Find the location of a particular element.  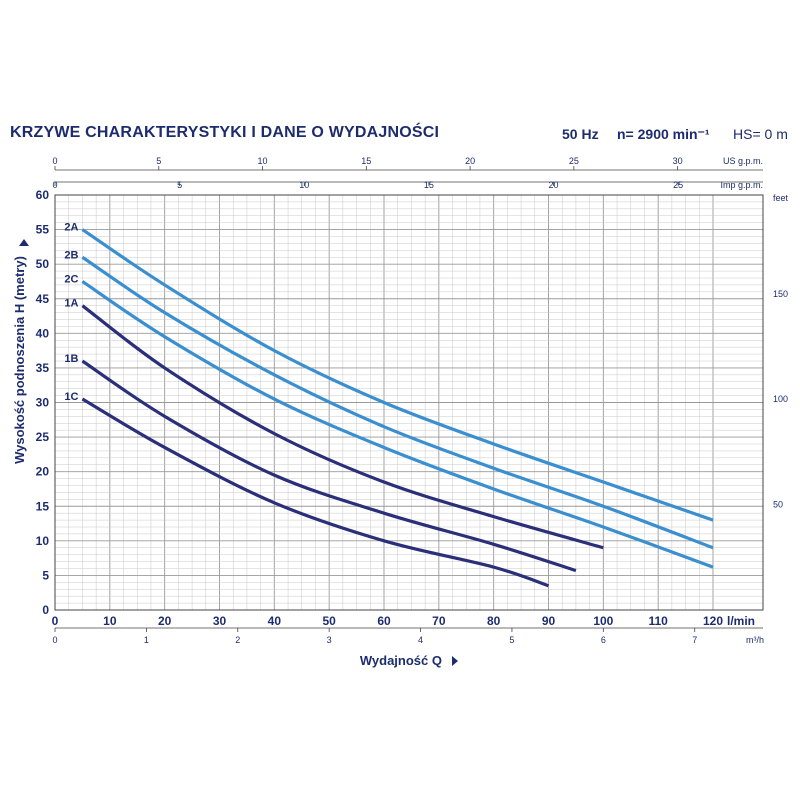

y-tick-label: 25 is located at coordinates (43, 437).